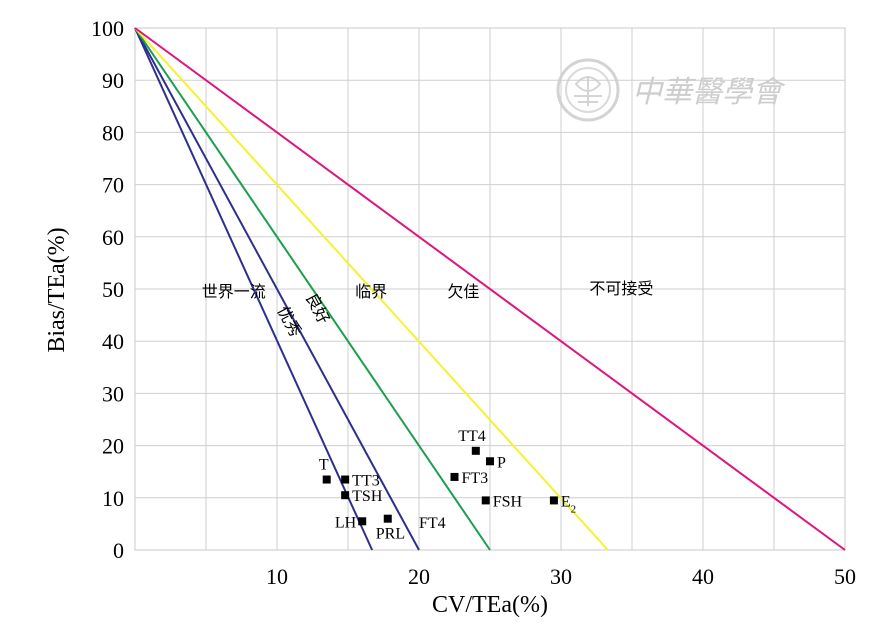 This screenshot has height=630, width=893. What do you see at coordinates (709, 92) in the screenshot?
I see `watermark-text: 中華醫學會` at bounding box center [709, 92].